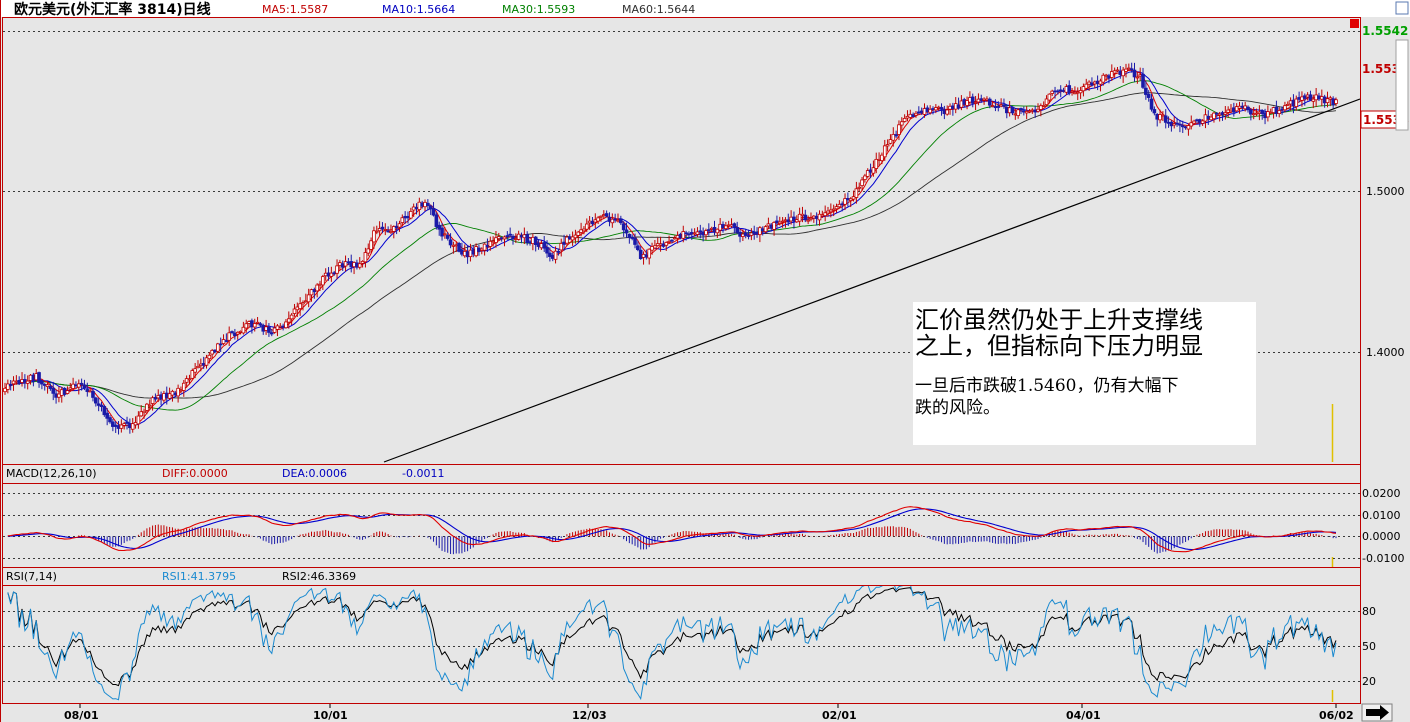  I want to click on ma10-readout: MA10:1.5664, so click(418, 9).